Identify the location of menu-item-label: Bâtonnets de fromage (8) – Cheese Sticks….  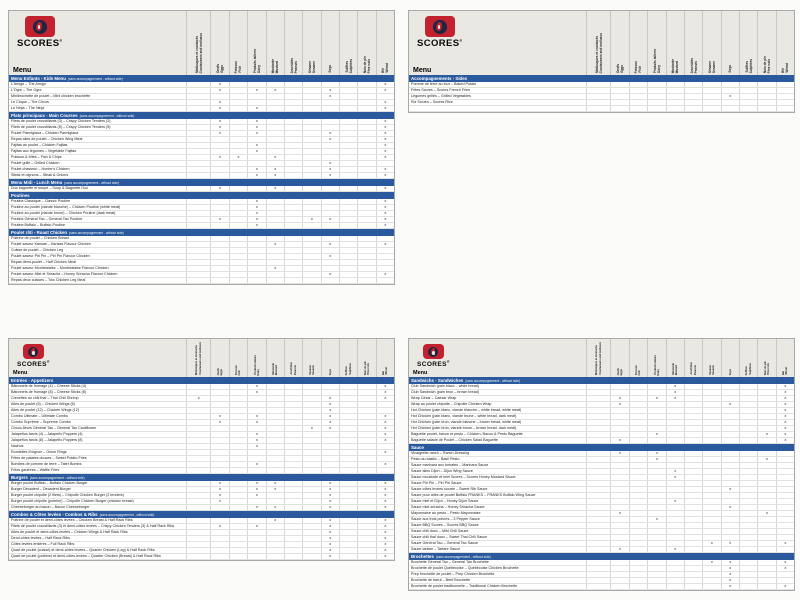
(49, 392).